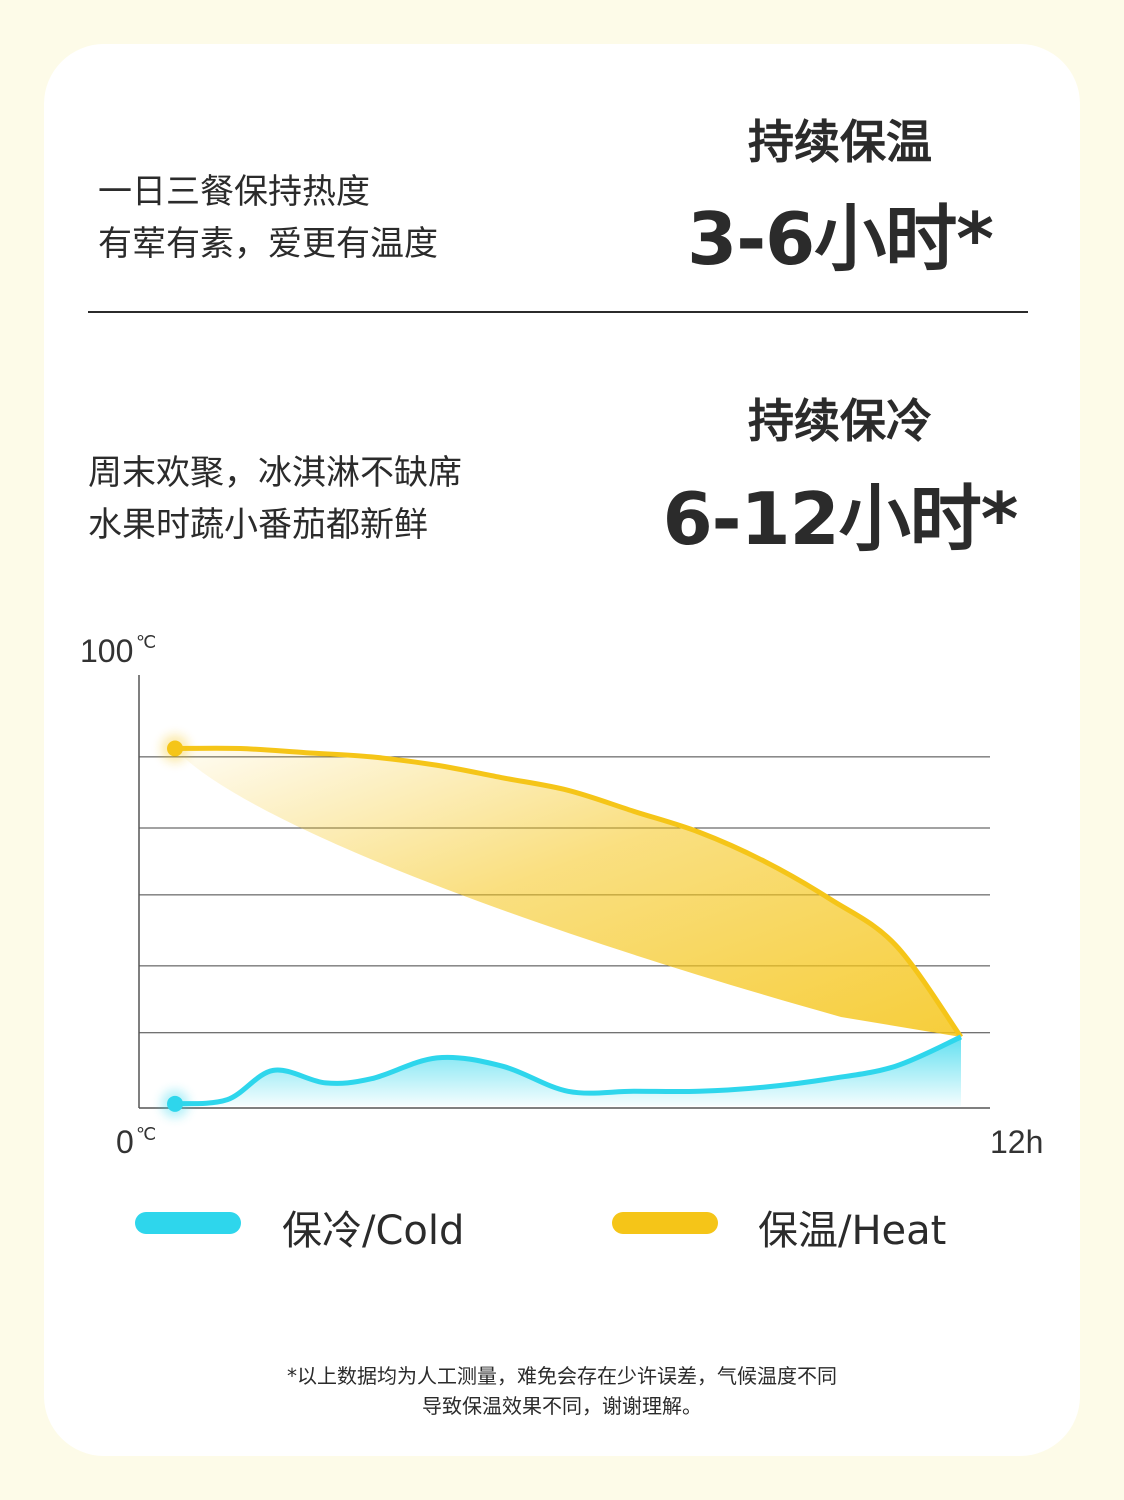 The height and width of the screenshot is (1500, 1124). Describe the element at coordinates (146, 1134) in the screenshot. I see `y-bottom-tick-unit: ℃` at that location.